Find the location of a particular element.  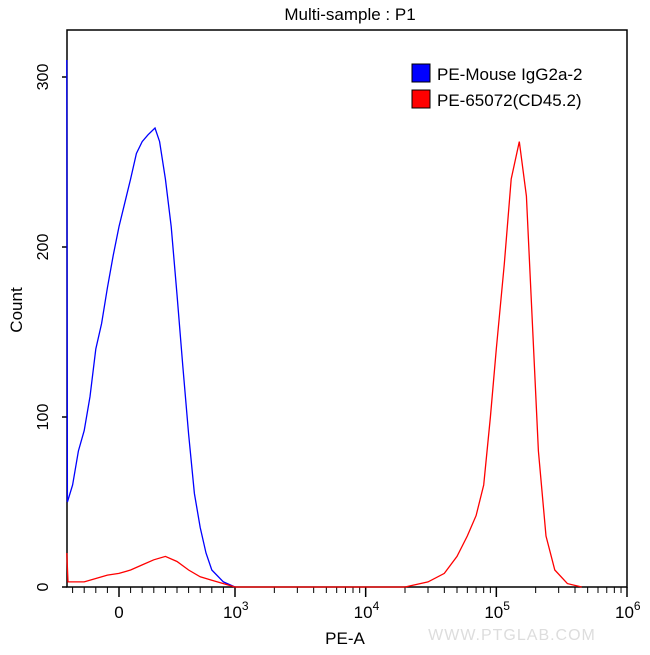

chart-title: Multi-sample : P1 is located at coordinates (349, 14).